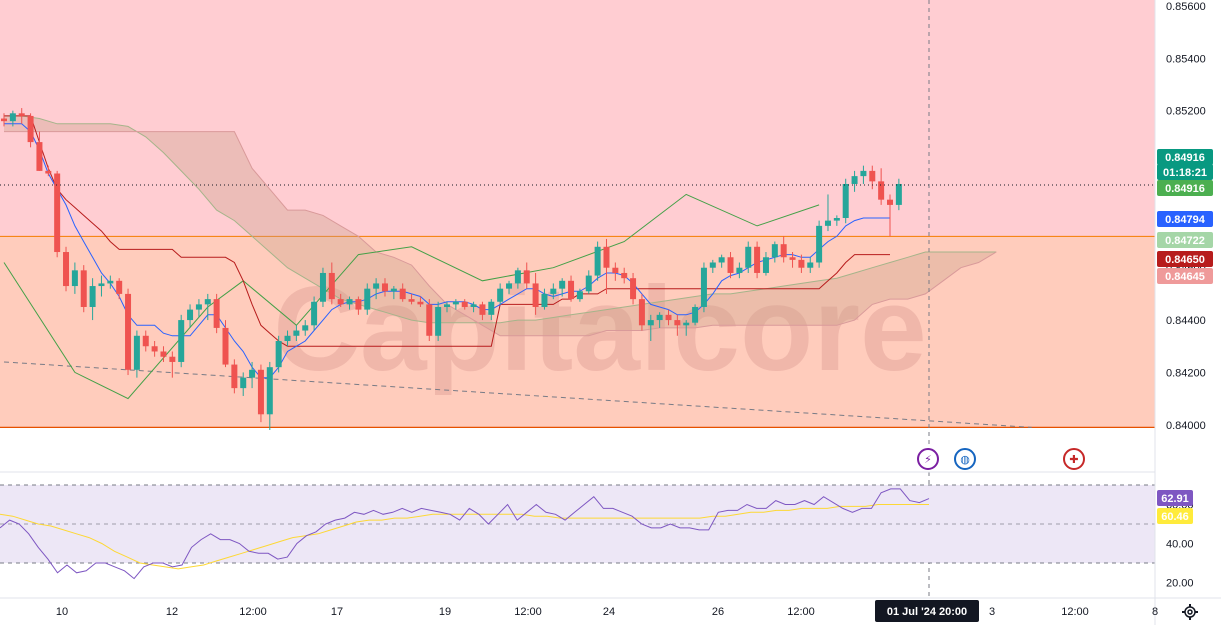 This screenshot has width=1221, height=626. Describe the element at coordinates (1175, 499) in the screenshot. I see `svg-text: 62.91` at that location.